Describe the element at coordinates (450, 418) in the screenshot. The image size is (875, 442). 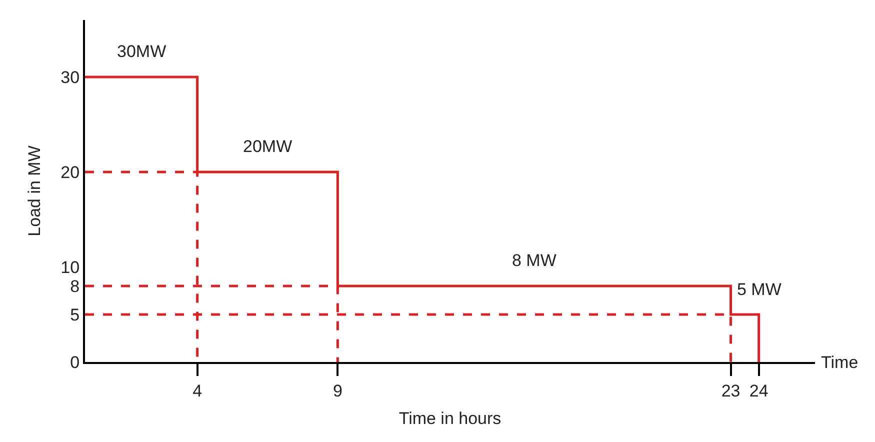
I see `x-axis-title: Time in hours` at that location.